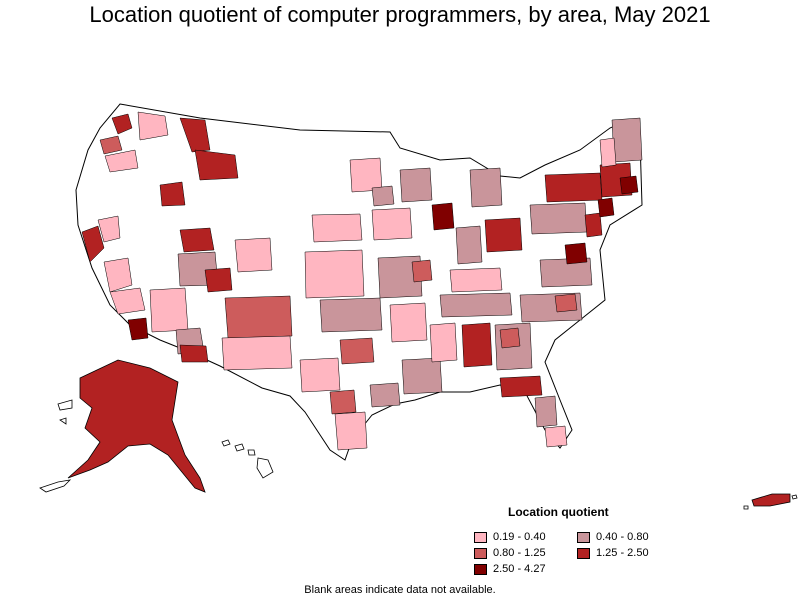 This screenshot has width=800, height=600. I want to click on area-colorado-front, so click(253, 255).